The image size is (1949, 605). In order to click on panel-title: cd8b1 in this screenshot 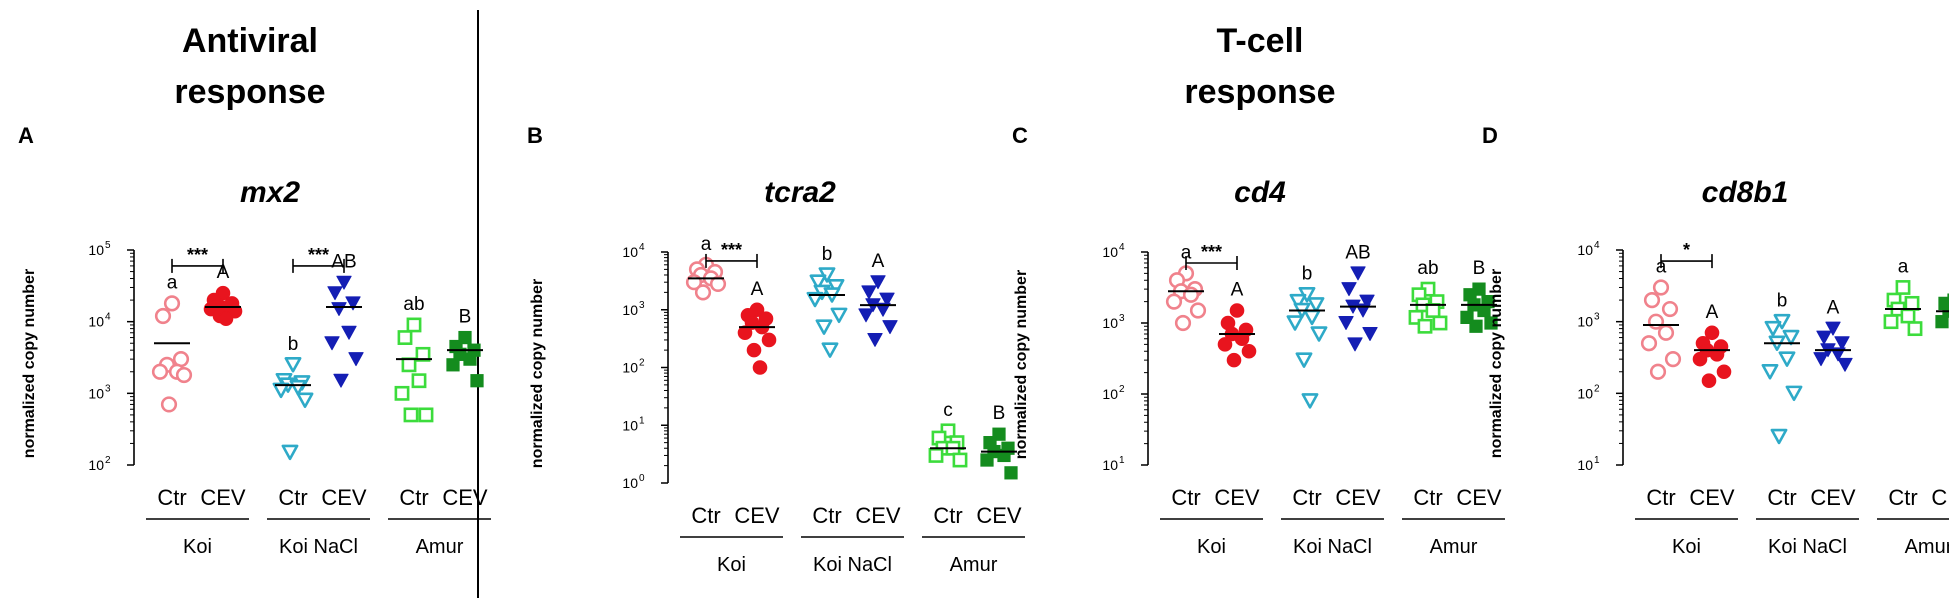, I will do `click(1745, 192)`.